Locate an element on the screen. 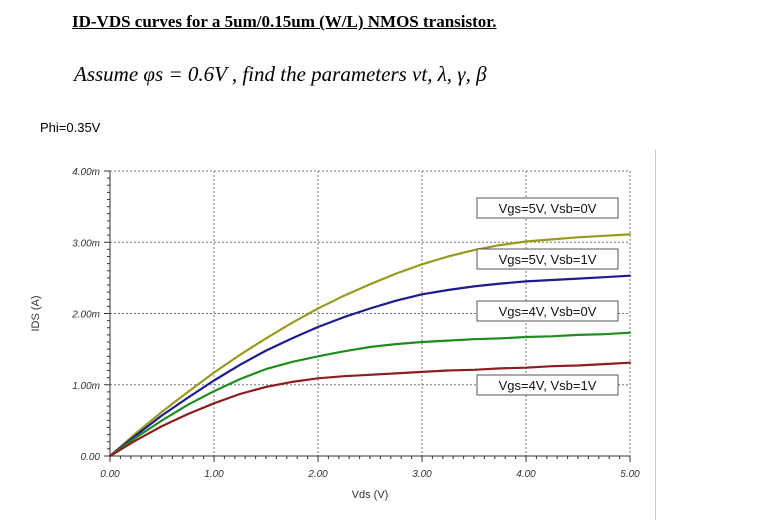 This screenshot has height=524, width=768. x-tick-label: 0.00 is located at coordinates (110, 474).